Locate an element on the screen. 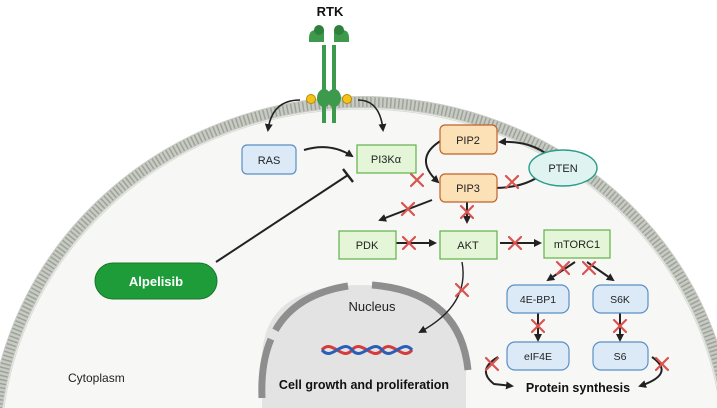 This screenshot has width=717, height=408. node-pten-box is located at coordinates (563, 168).